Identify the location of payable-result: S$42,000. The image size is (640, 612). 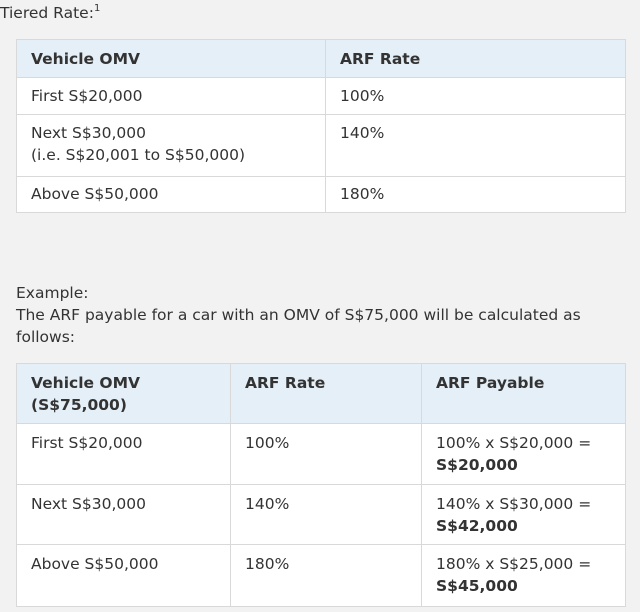
(477, 526).